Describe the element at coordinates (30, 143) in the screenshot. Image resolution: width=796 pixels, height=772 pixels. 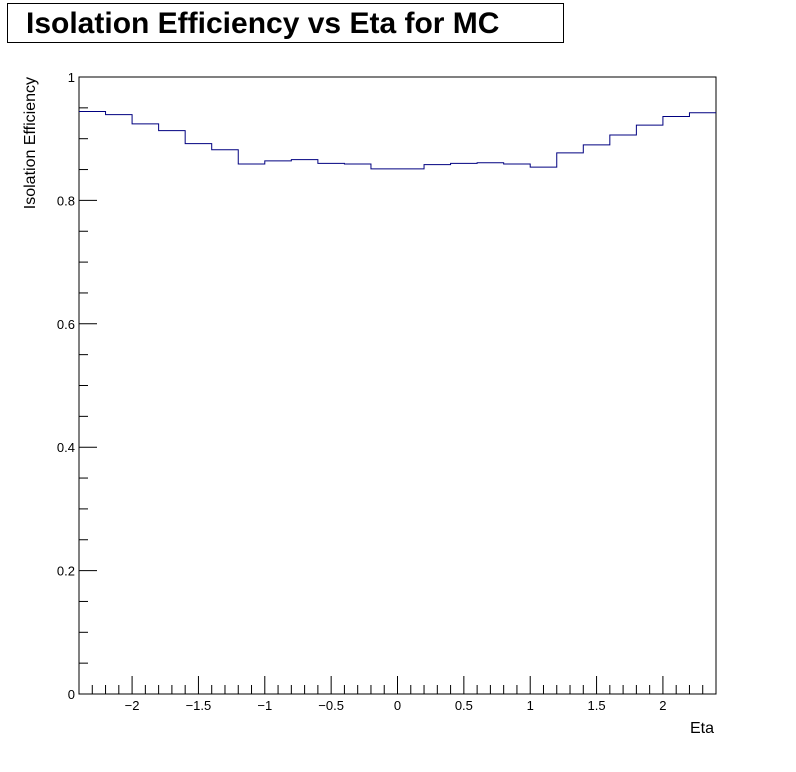
I see `y-axis-title: Isolation Efficiency` at that location.